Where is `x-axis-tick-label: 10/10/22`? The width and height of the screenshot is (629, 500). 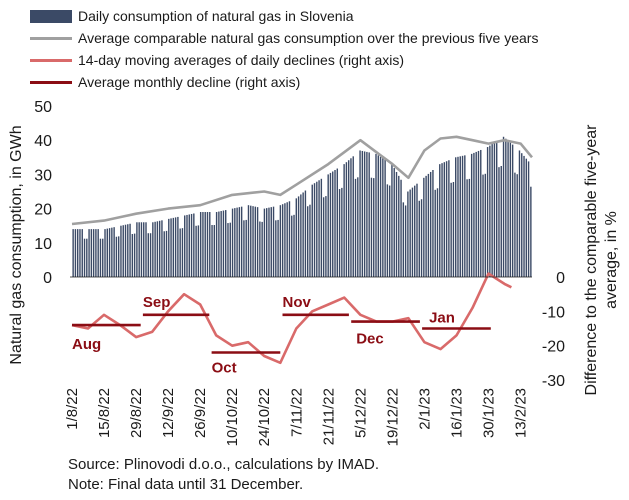 x-axis-tick-label: 10/10/22 is located at coordinates (232, 417).